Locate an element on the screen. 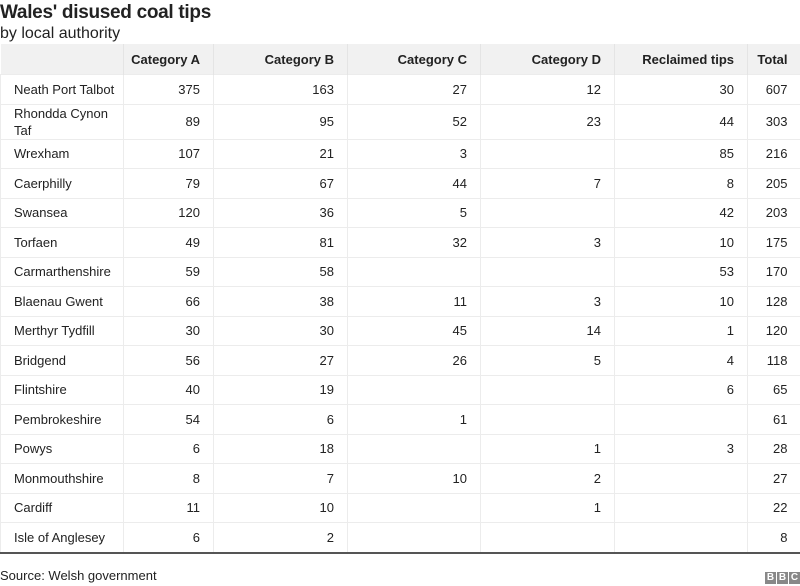 This screenshot has height=586, width=800. table-cell: 56 is located at coordinates (168, 360).